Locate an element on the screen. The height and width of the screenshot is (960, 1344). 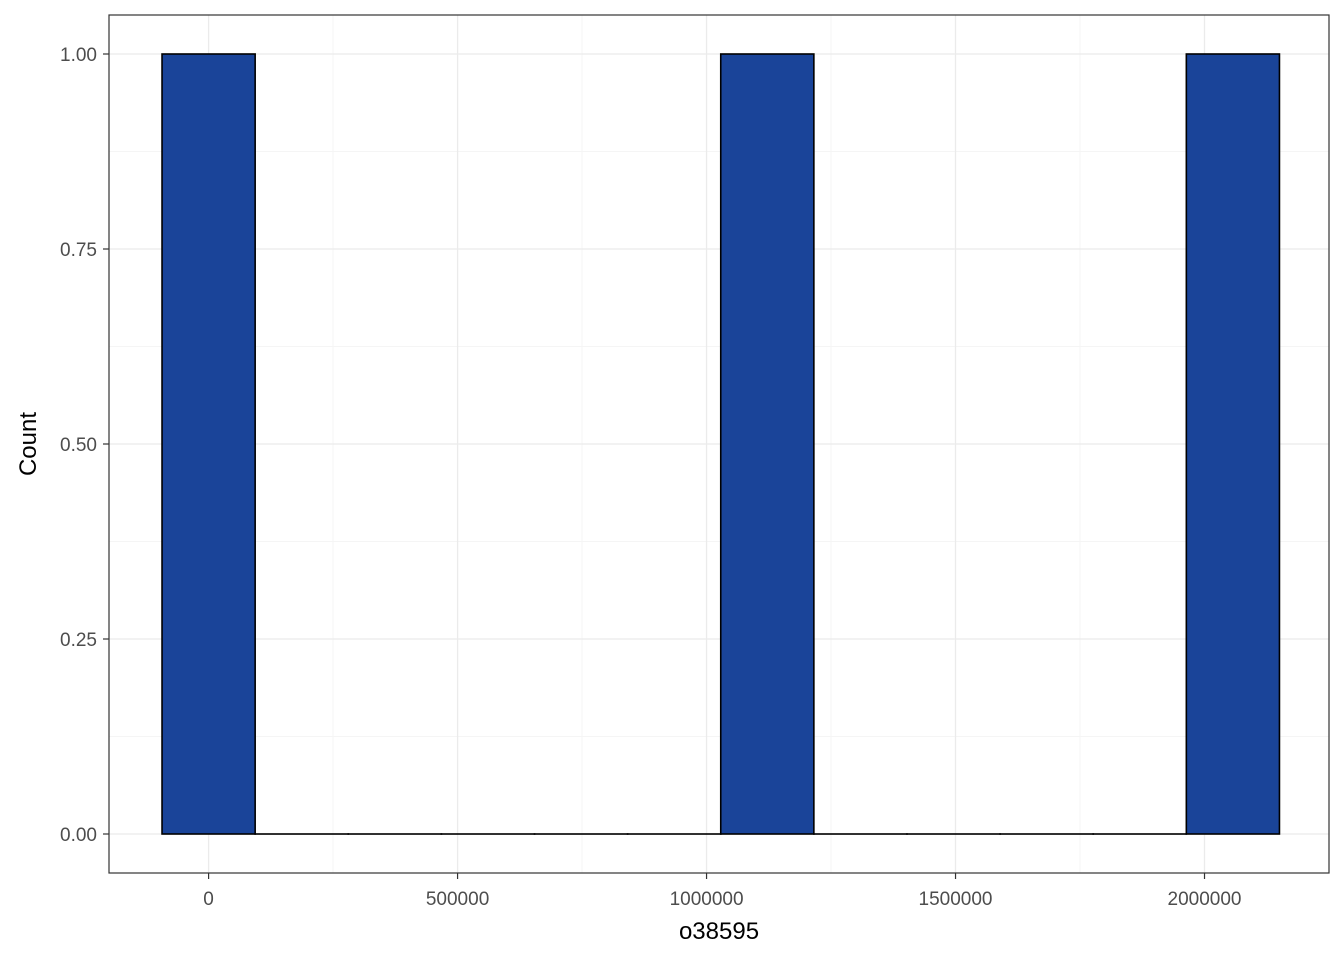
x-tick-label: 2000000 is located at coordinates (1205, 899).